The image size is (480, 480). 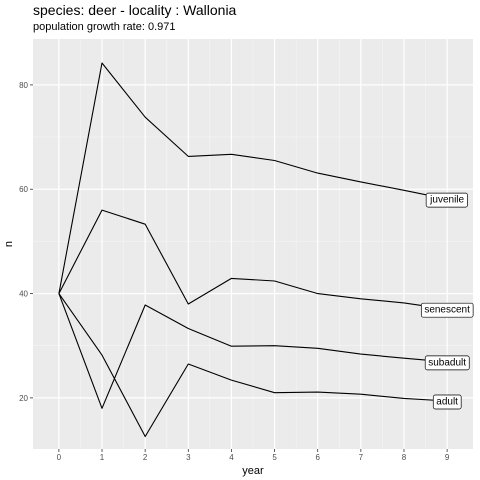 I want to click on series-label-juvenile: juvenile, so click(x=446, y=200).